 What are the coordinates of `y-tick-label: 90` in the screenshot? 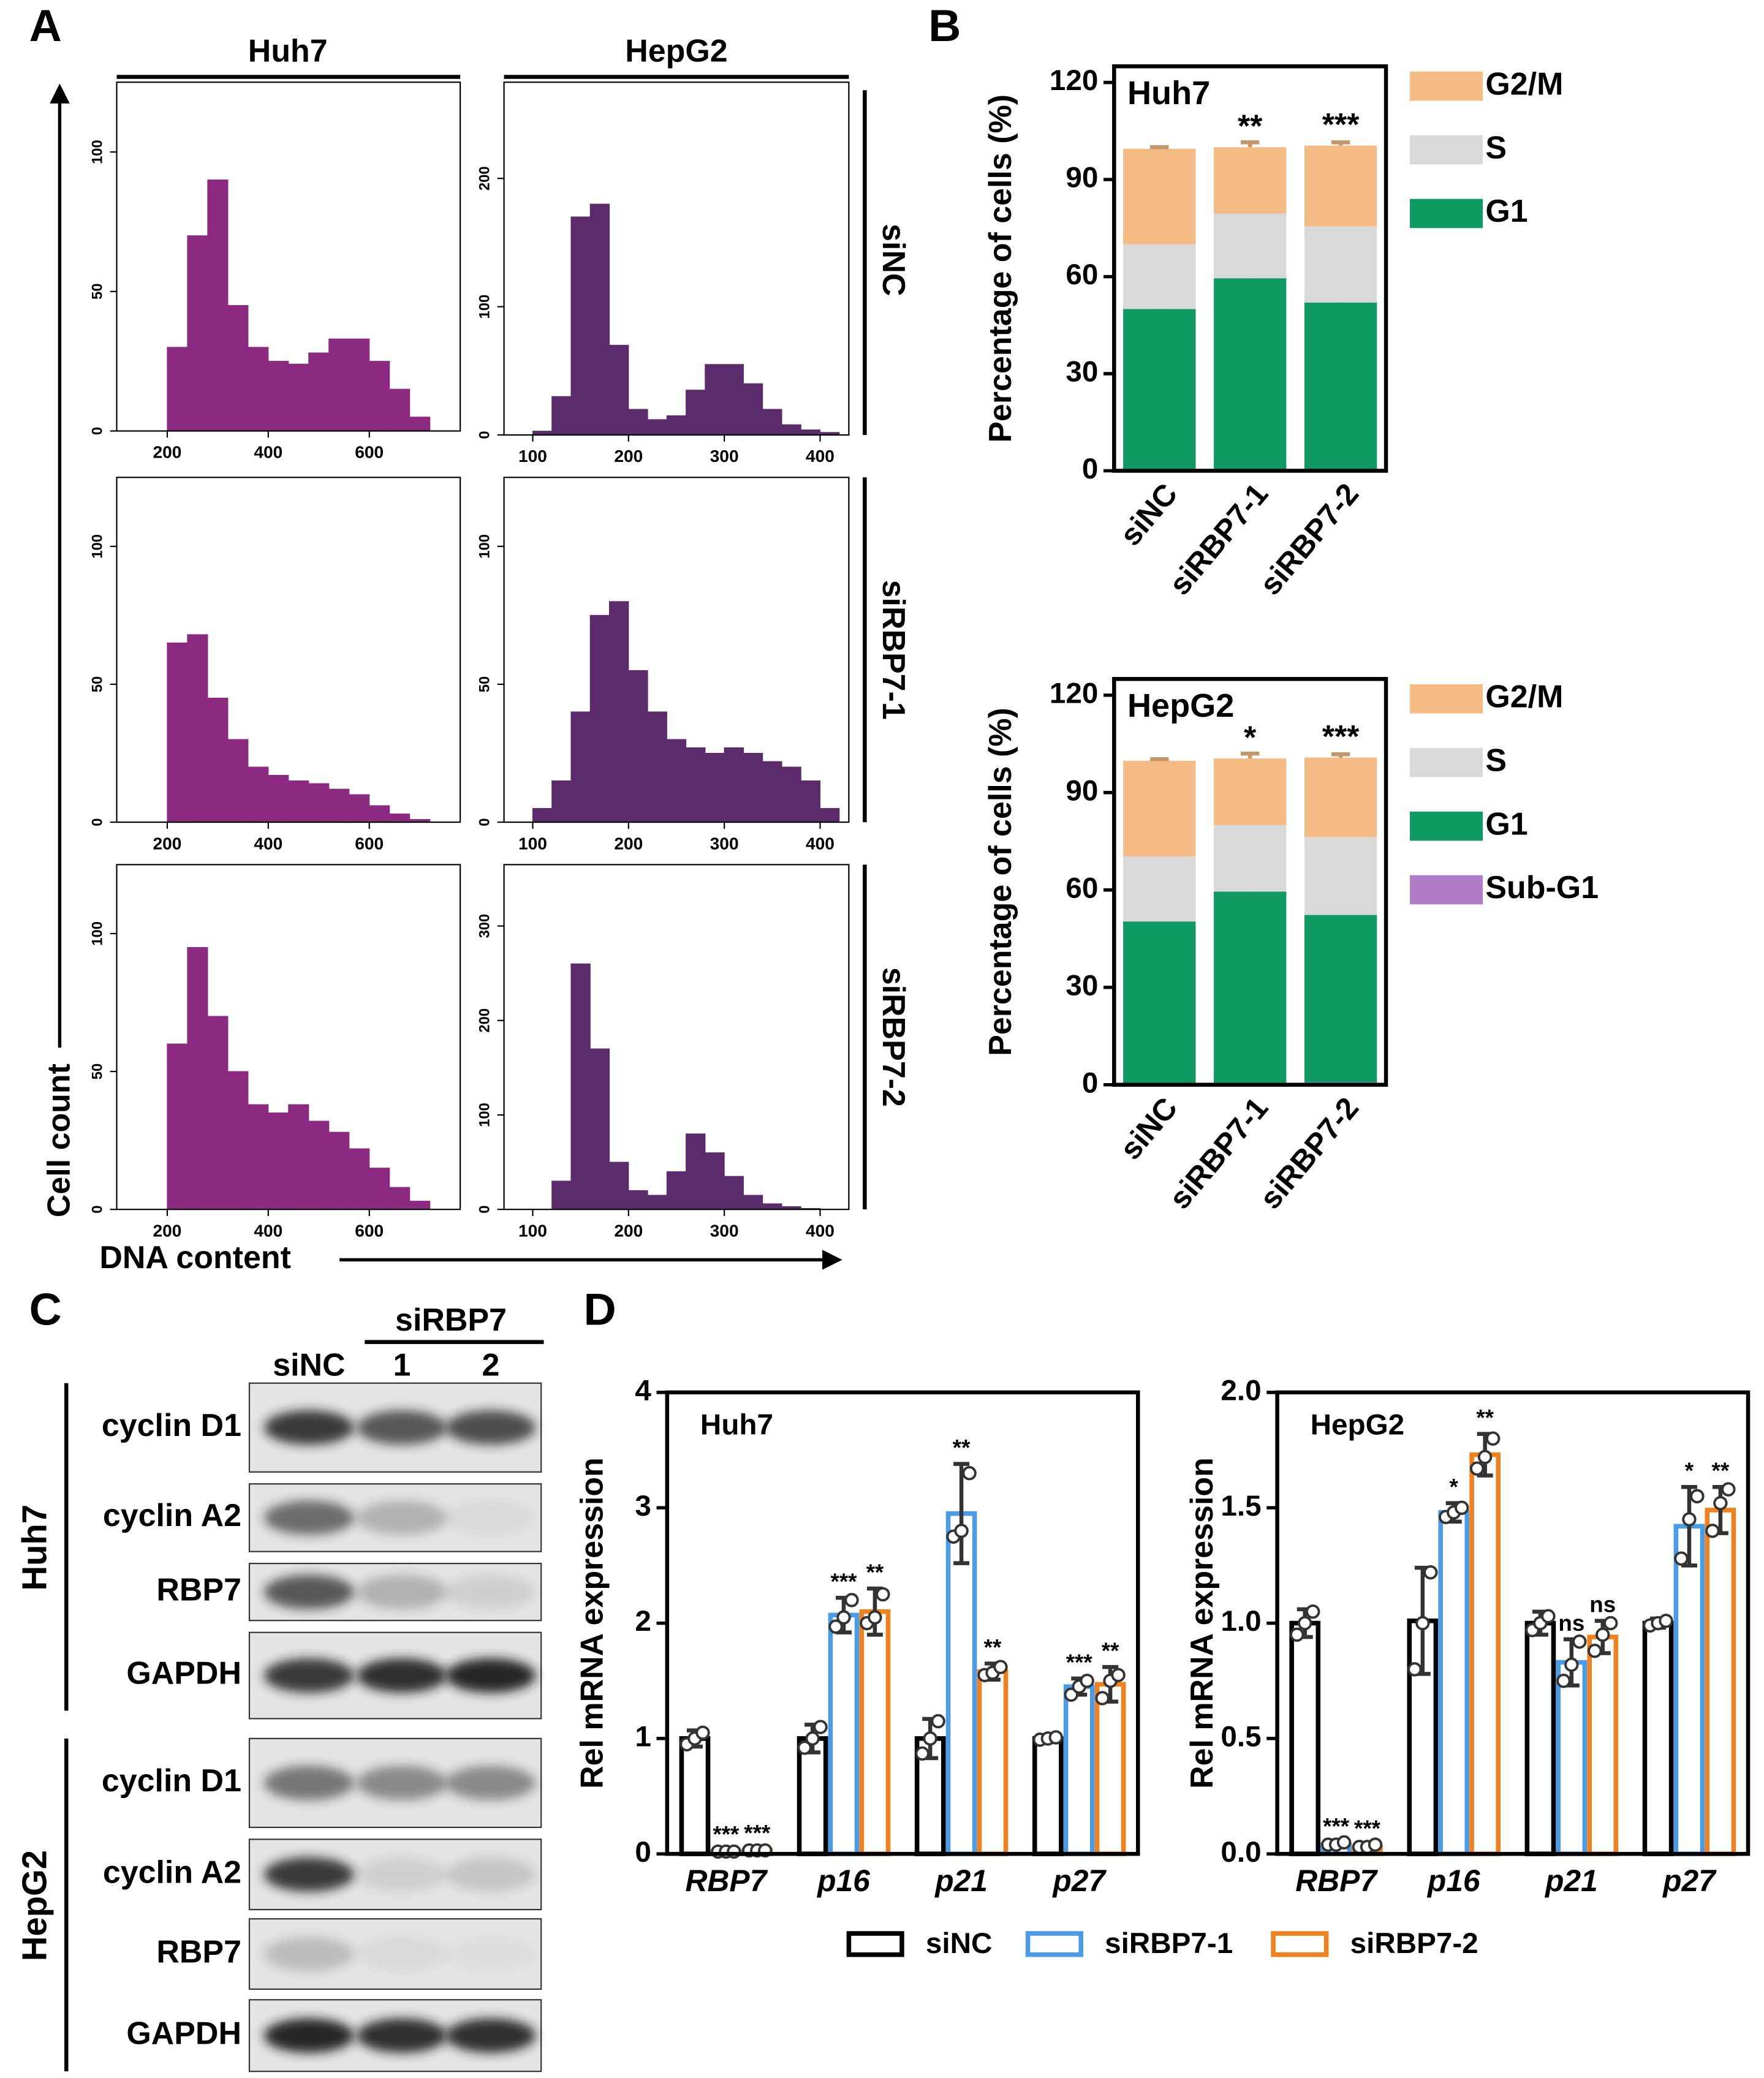 It's located at (1082, 178).